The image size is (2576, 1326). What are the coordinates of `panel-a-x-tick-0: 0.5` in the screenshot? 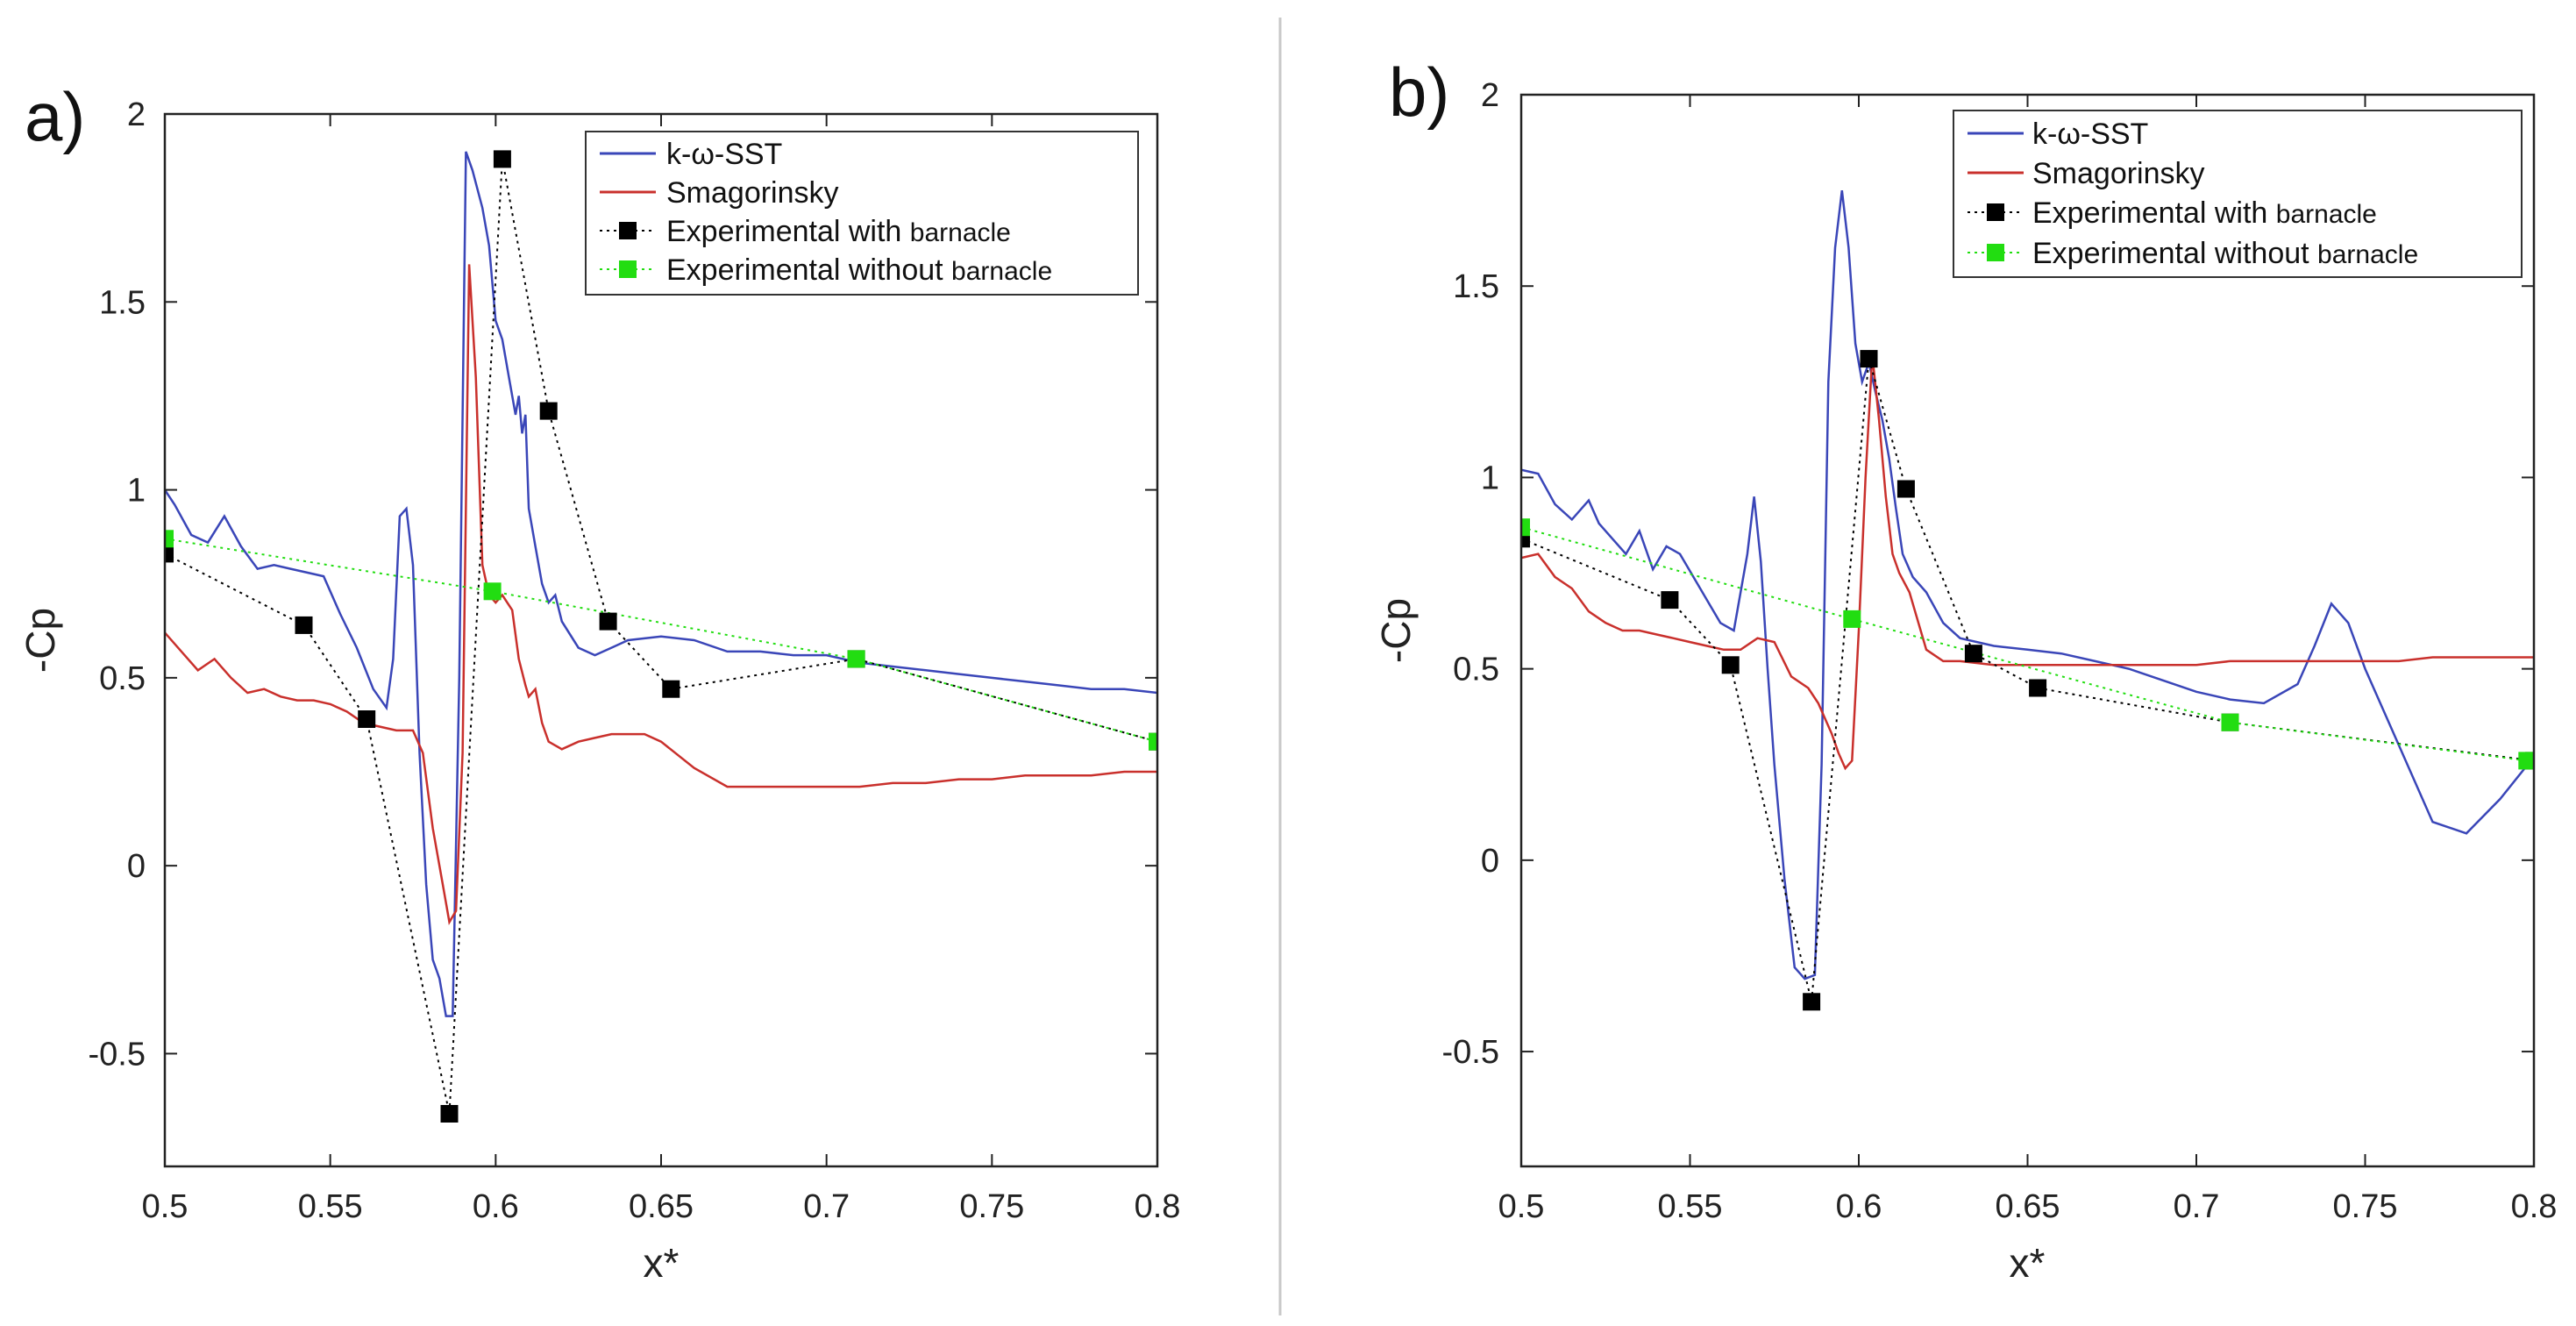 It's located at (165, 1206).